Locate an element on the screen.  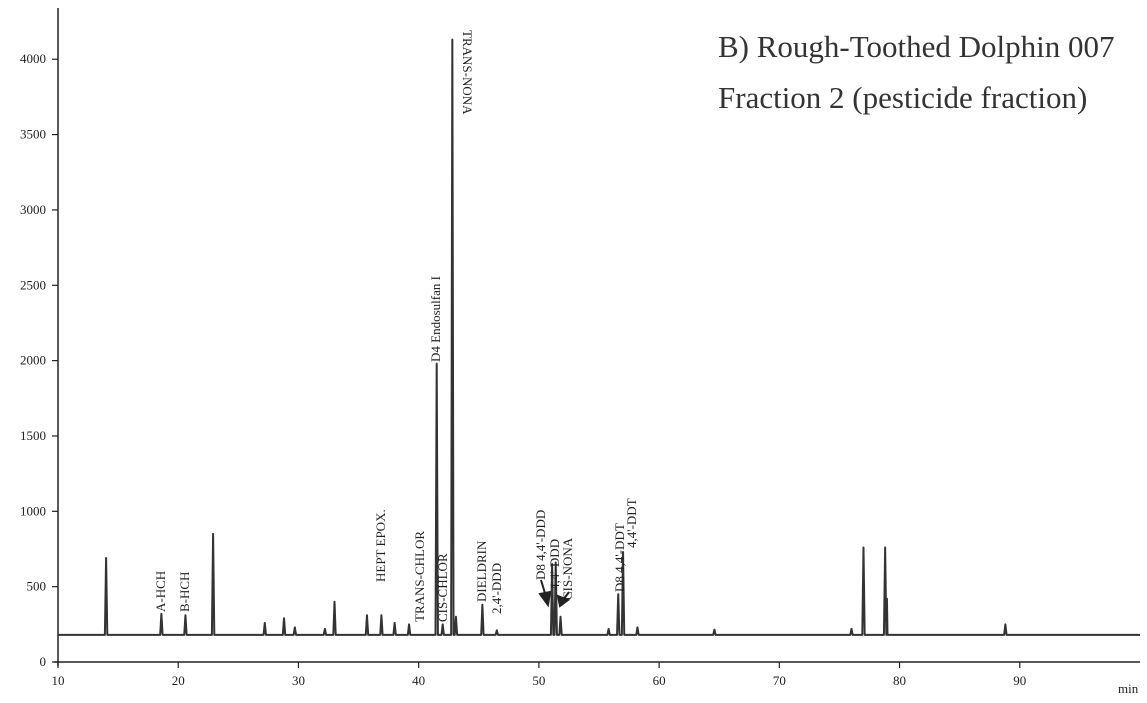
peak-label: TRANS-NONA is located at coordinates (467, 72).